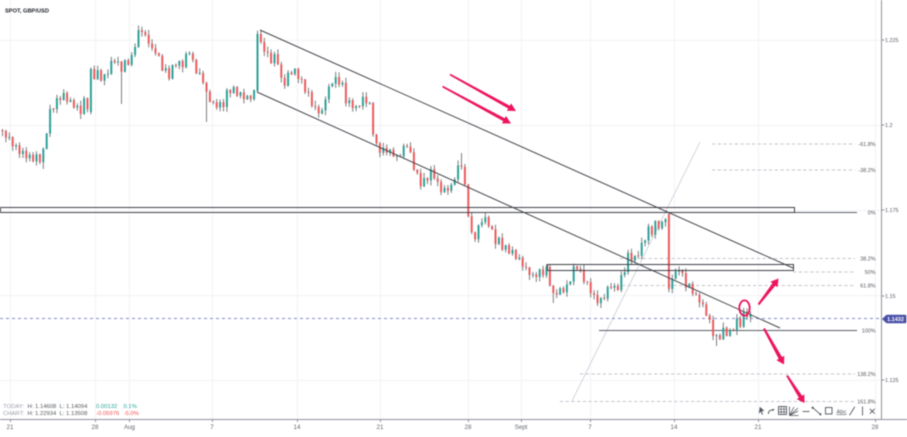 The width and height of the screenshot is (907, 437). What do you see at coordinates (842, 412) in the screenshot?
I see `svg-text: Abc` at bounding box center [842, 412].